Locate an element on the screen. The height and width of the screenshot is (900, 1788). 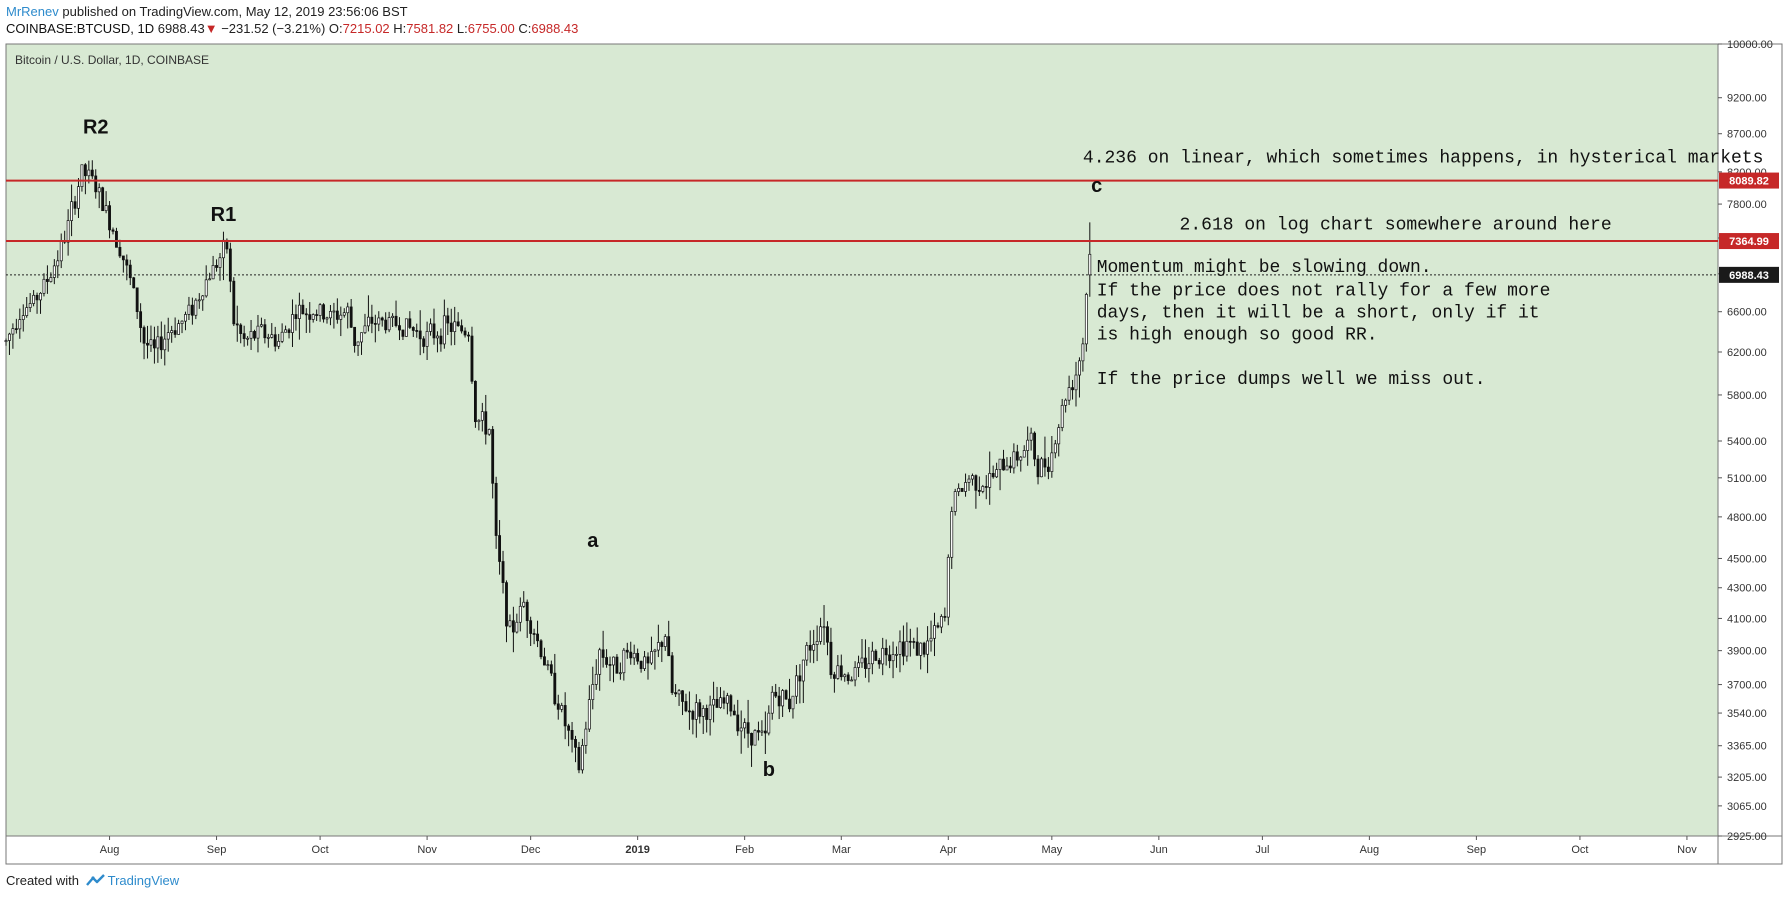
chart-annotation-text: R2 is located at coordinates (96, 128).